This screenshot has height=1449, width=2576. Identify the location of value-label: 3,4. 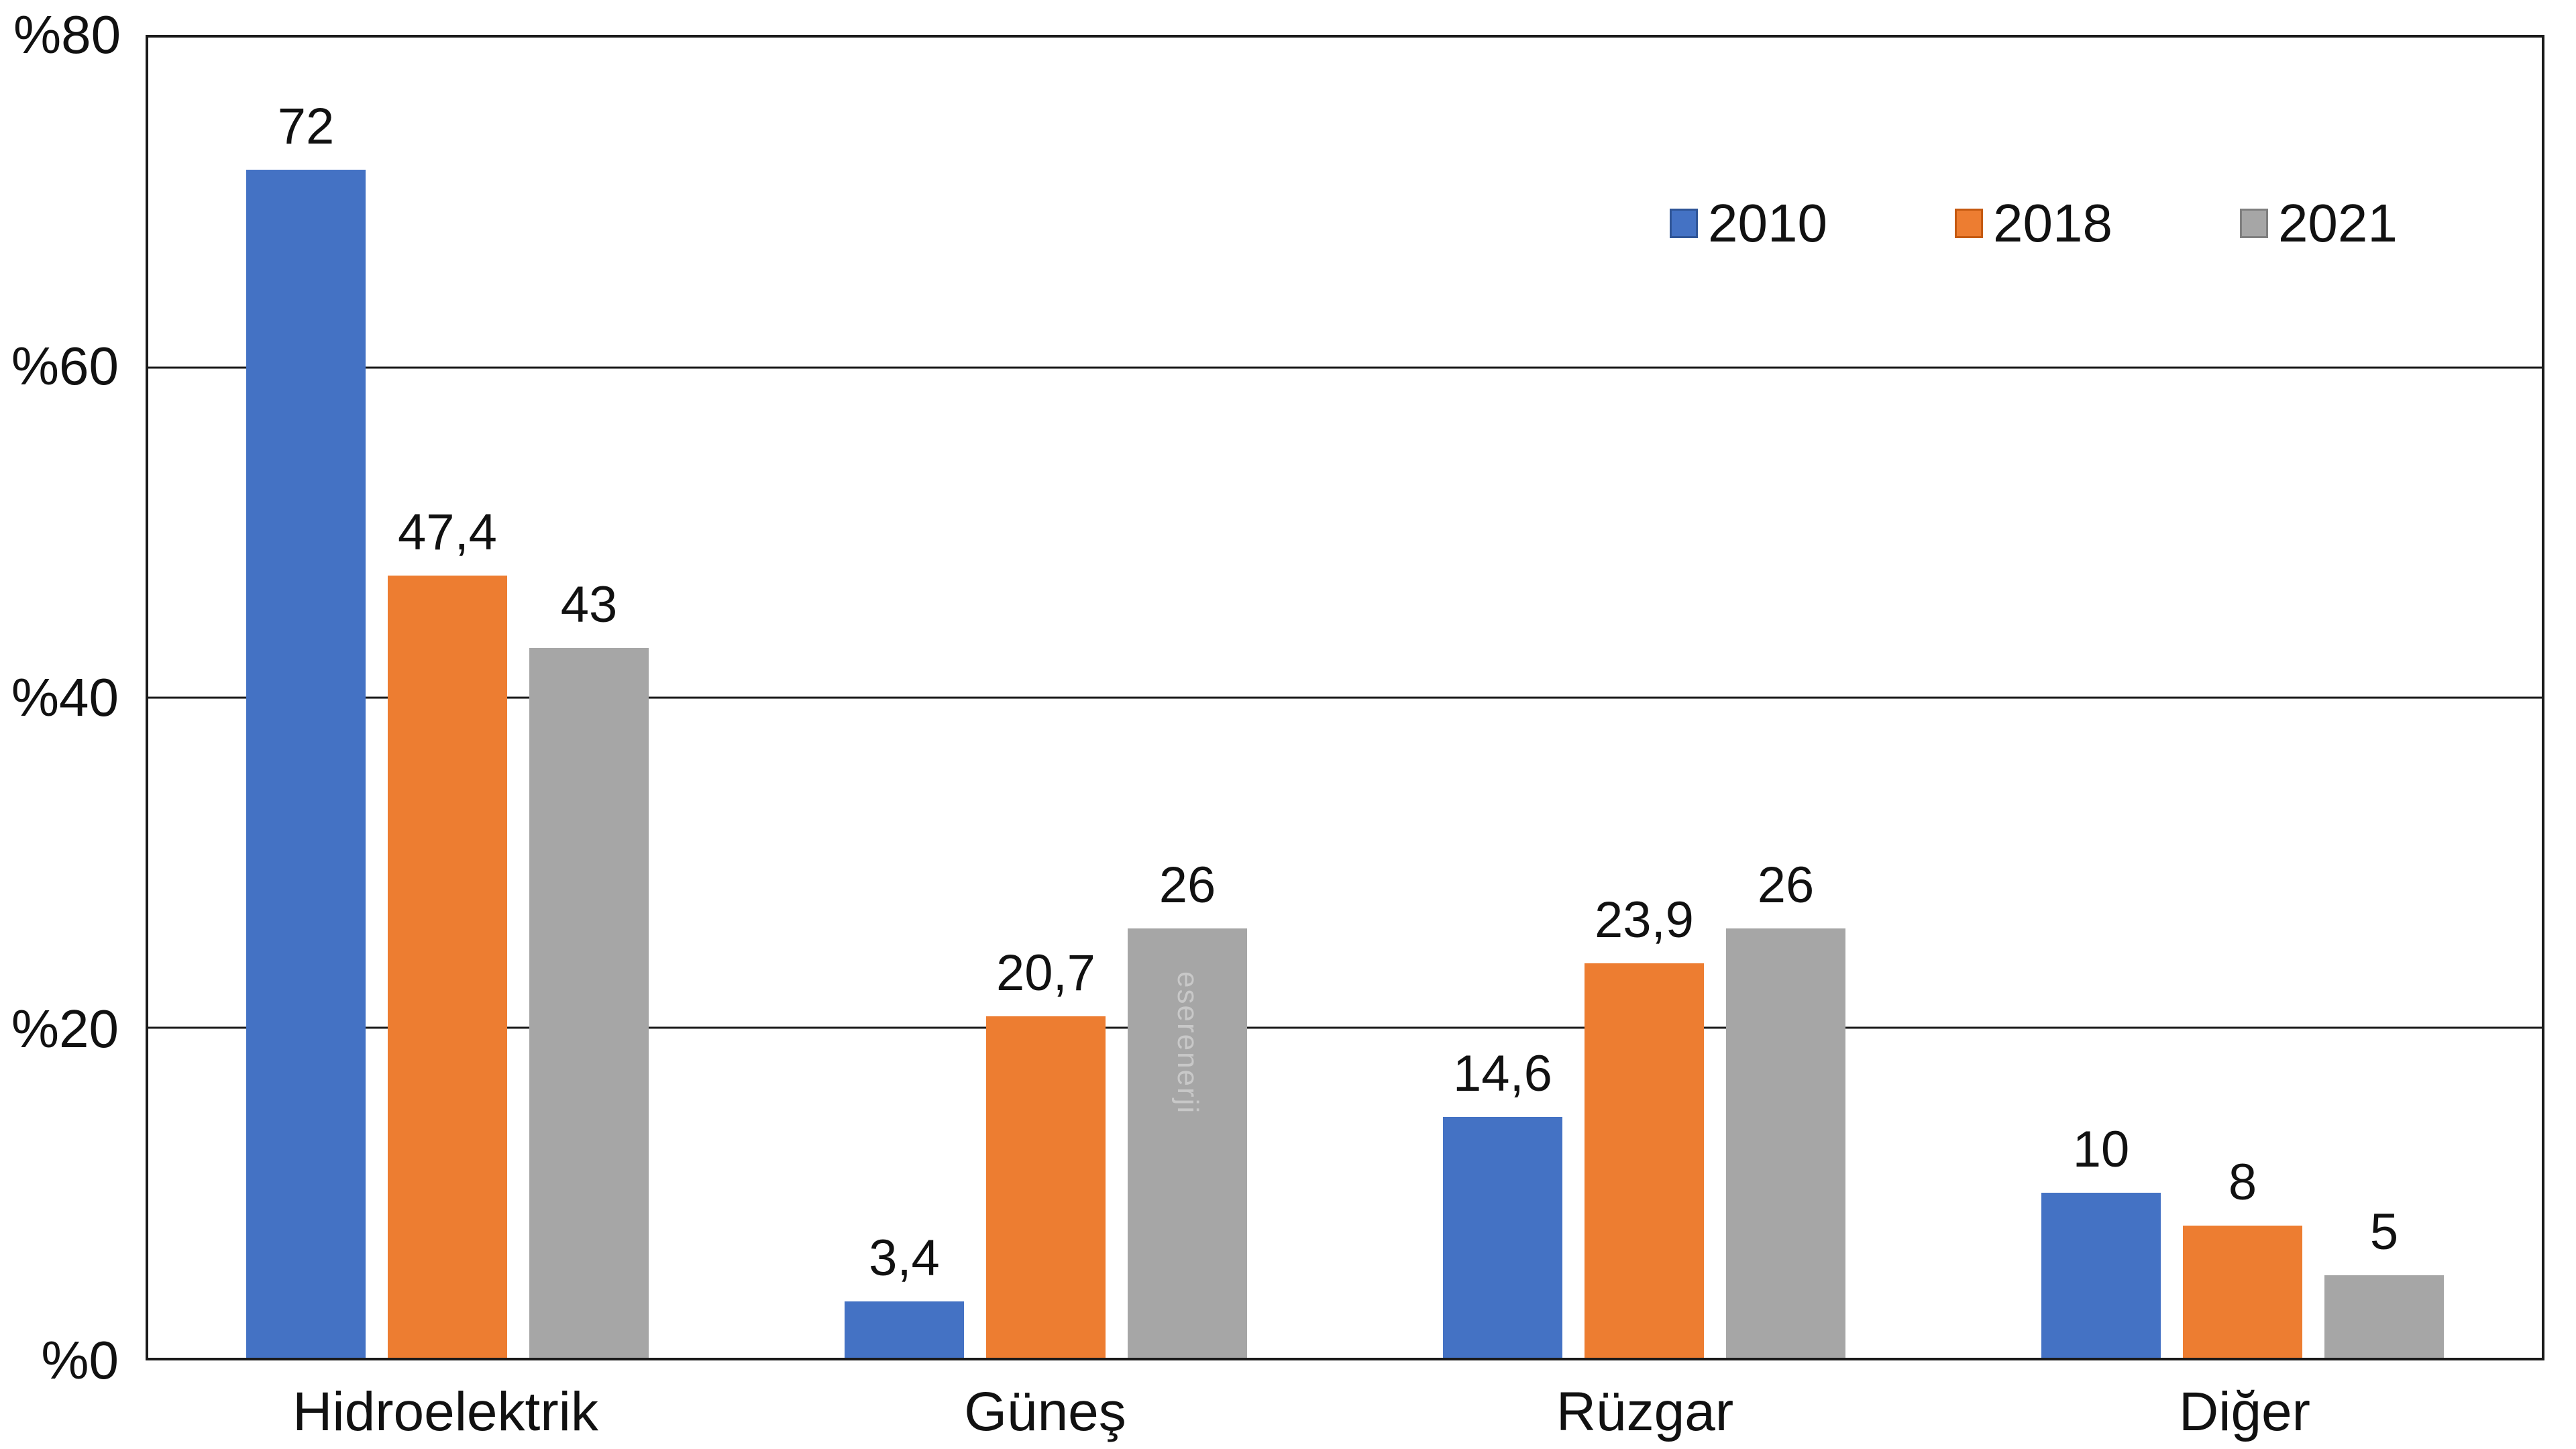
(904, 1258).